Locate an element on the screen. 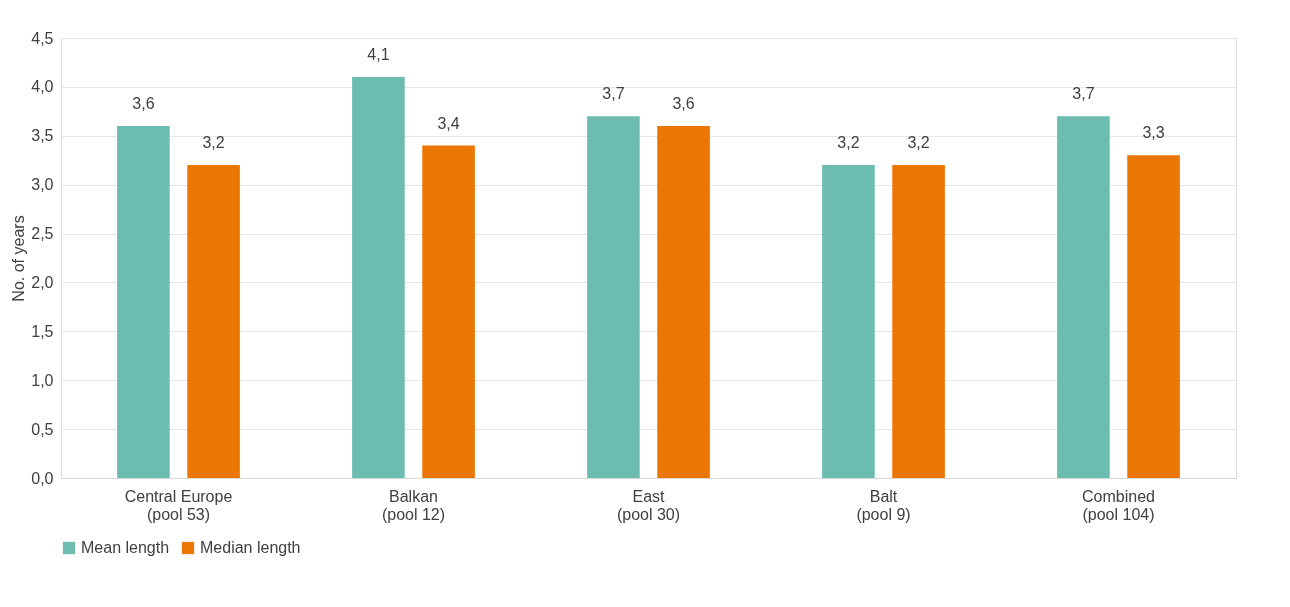 Image resolution: width=1290 pixels, height=607 pixels. y-tick-label: 0,5 is located at coordinates (42, 429).